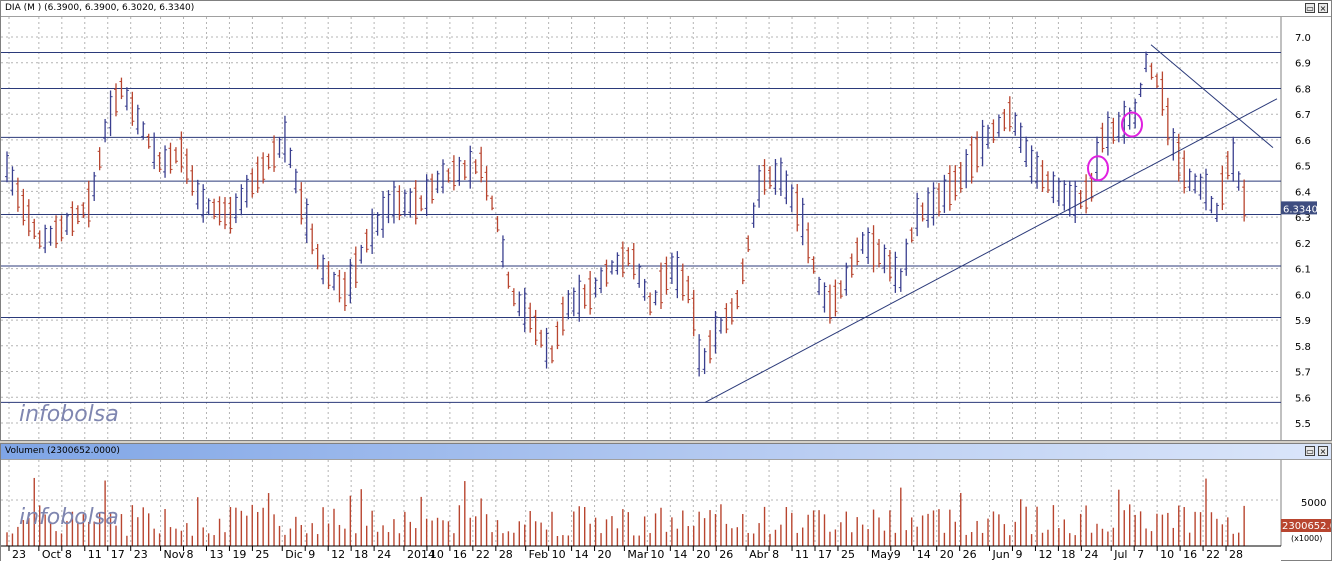  I want to click on x-tick-label: 10, so click(657, 554).